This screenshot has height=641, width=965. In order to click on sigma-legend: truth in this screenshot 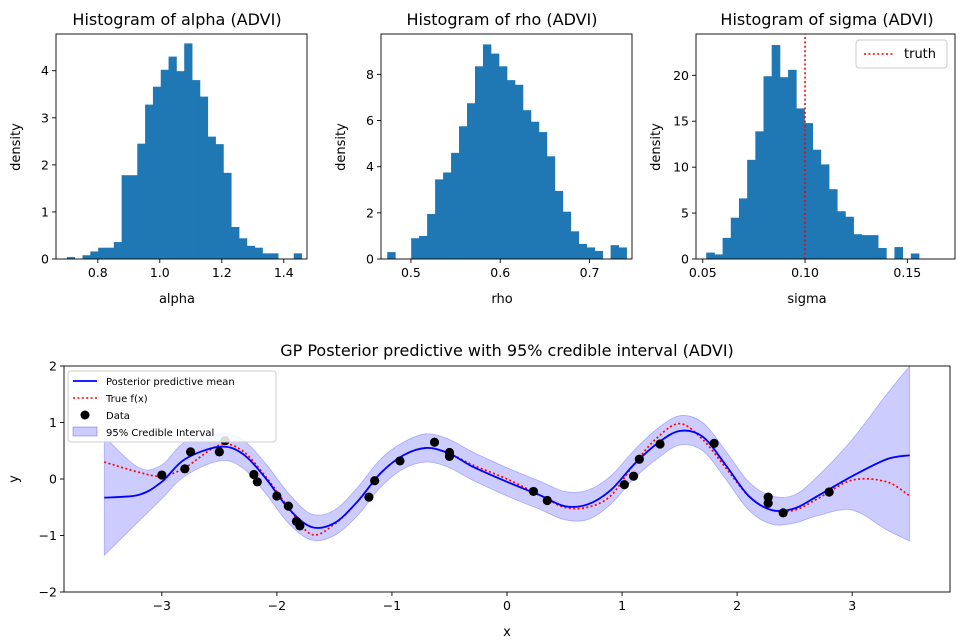, I will do `click(901, 54)`.